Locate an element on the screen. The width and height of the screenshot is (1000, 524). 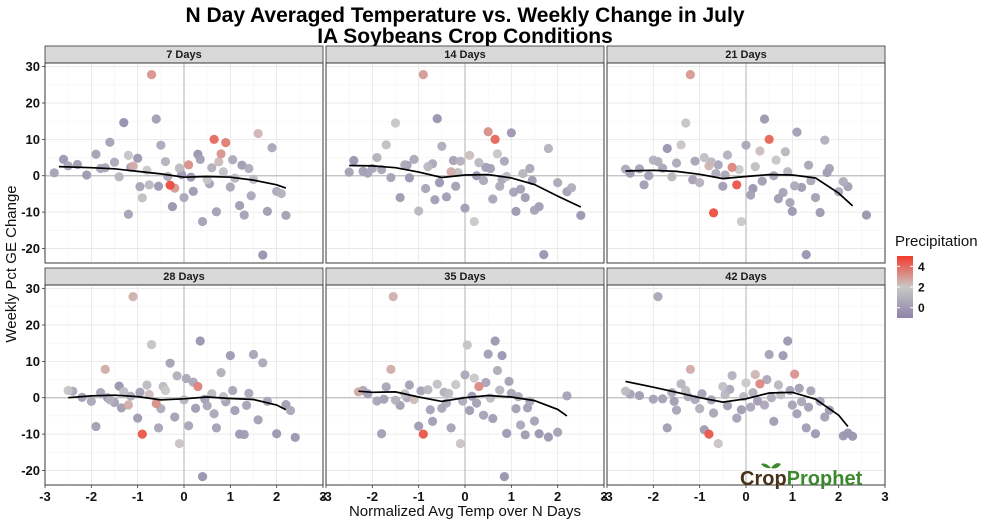
x-axis-title: Normalized Avg Temp over N Days is located at coordinates (465, 511).